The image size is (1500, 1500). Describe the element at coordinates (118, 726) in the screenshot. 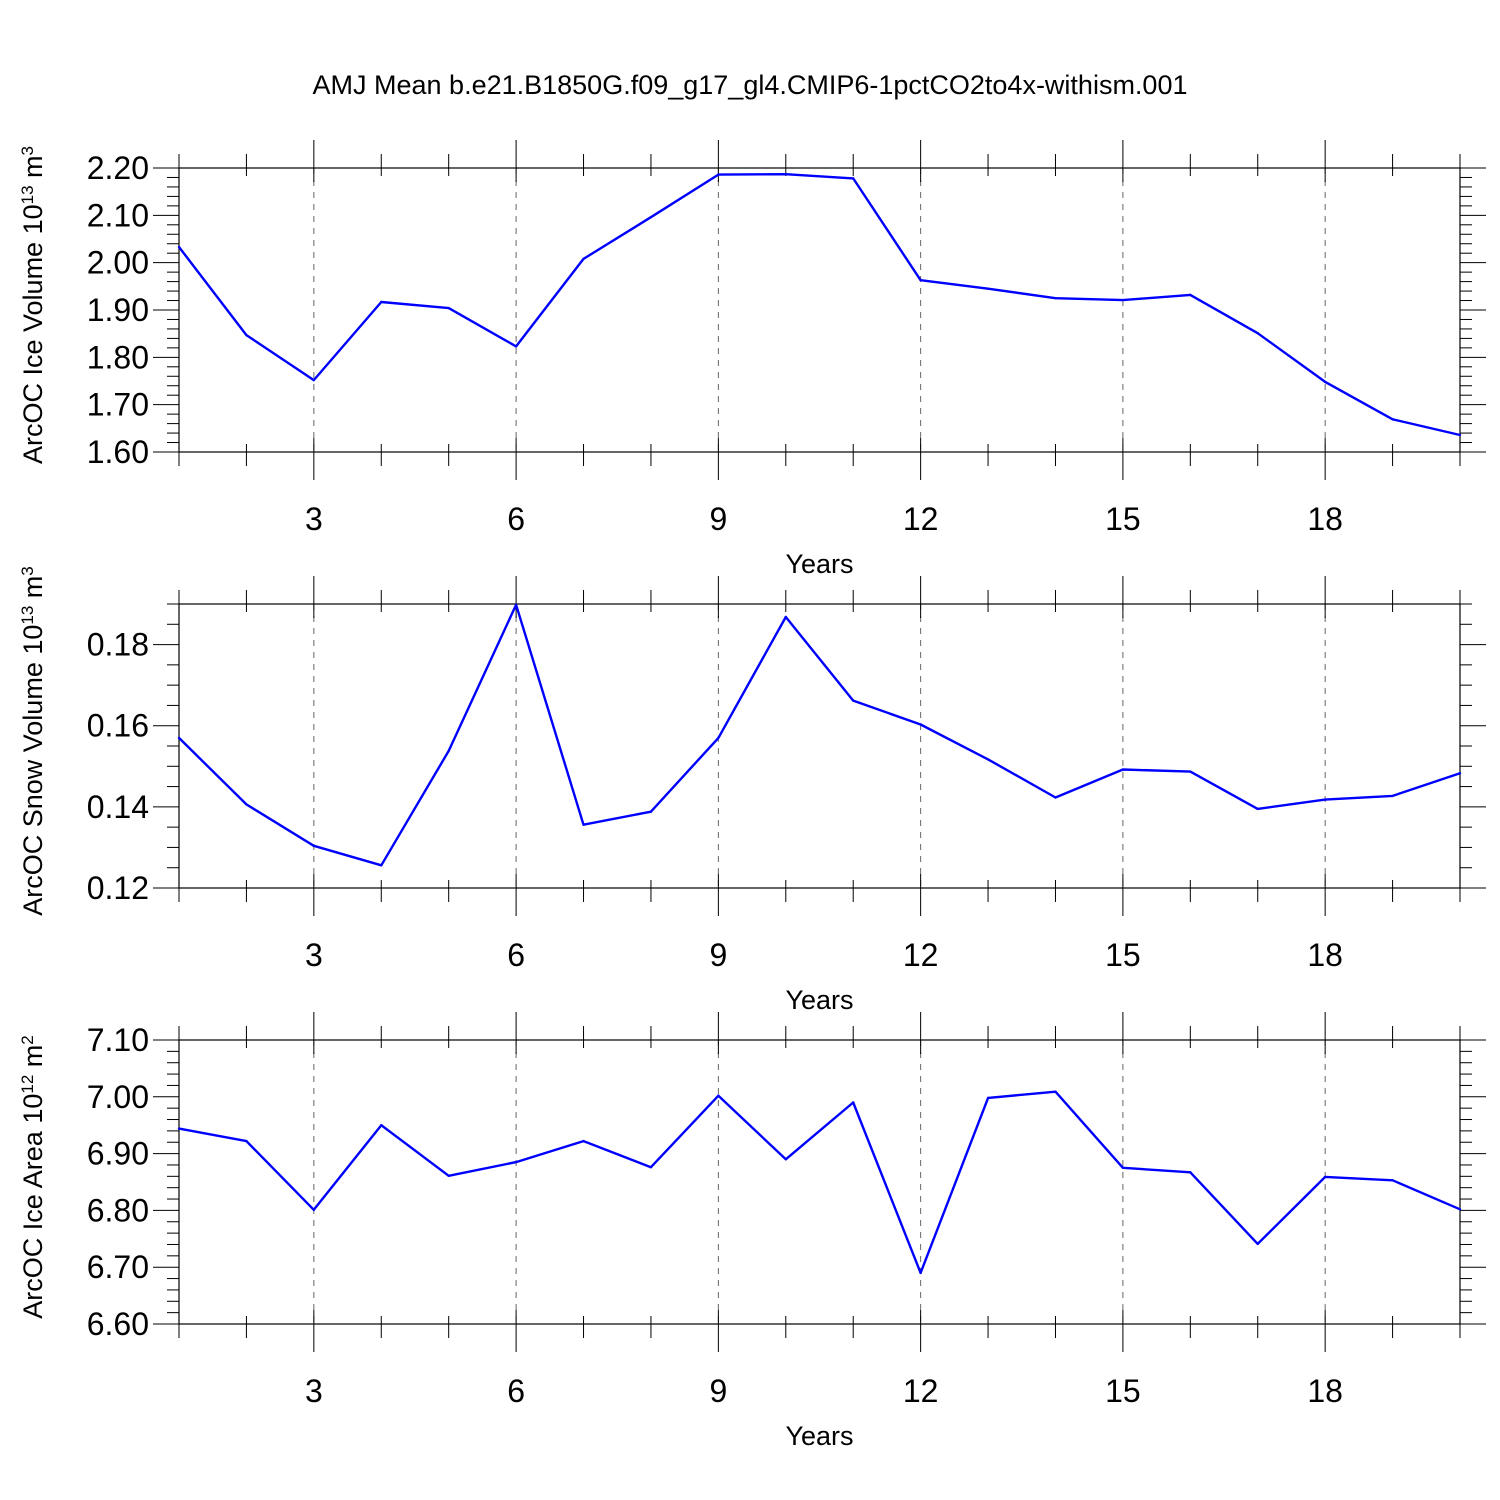

I see `y-tick-label: 0.16` at that location.